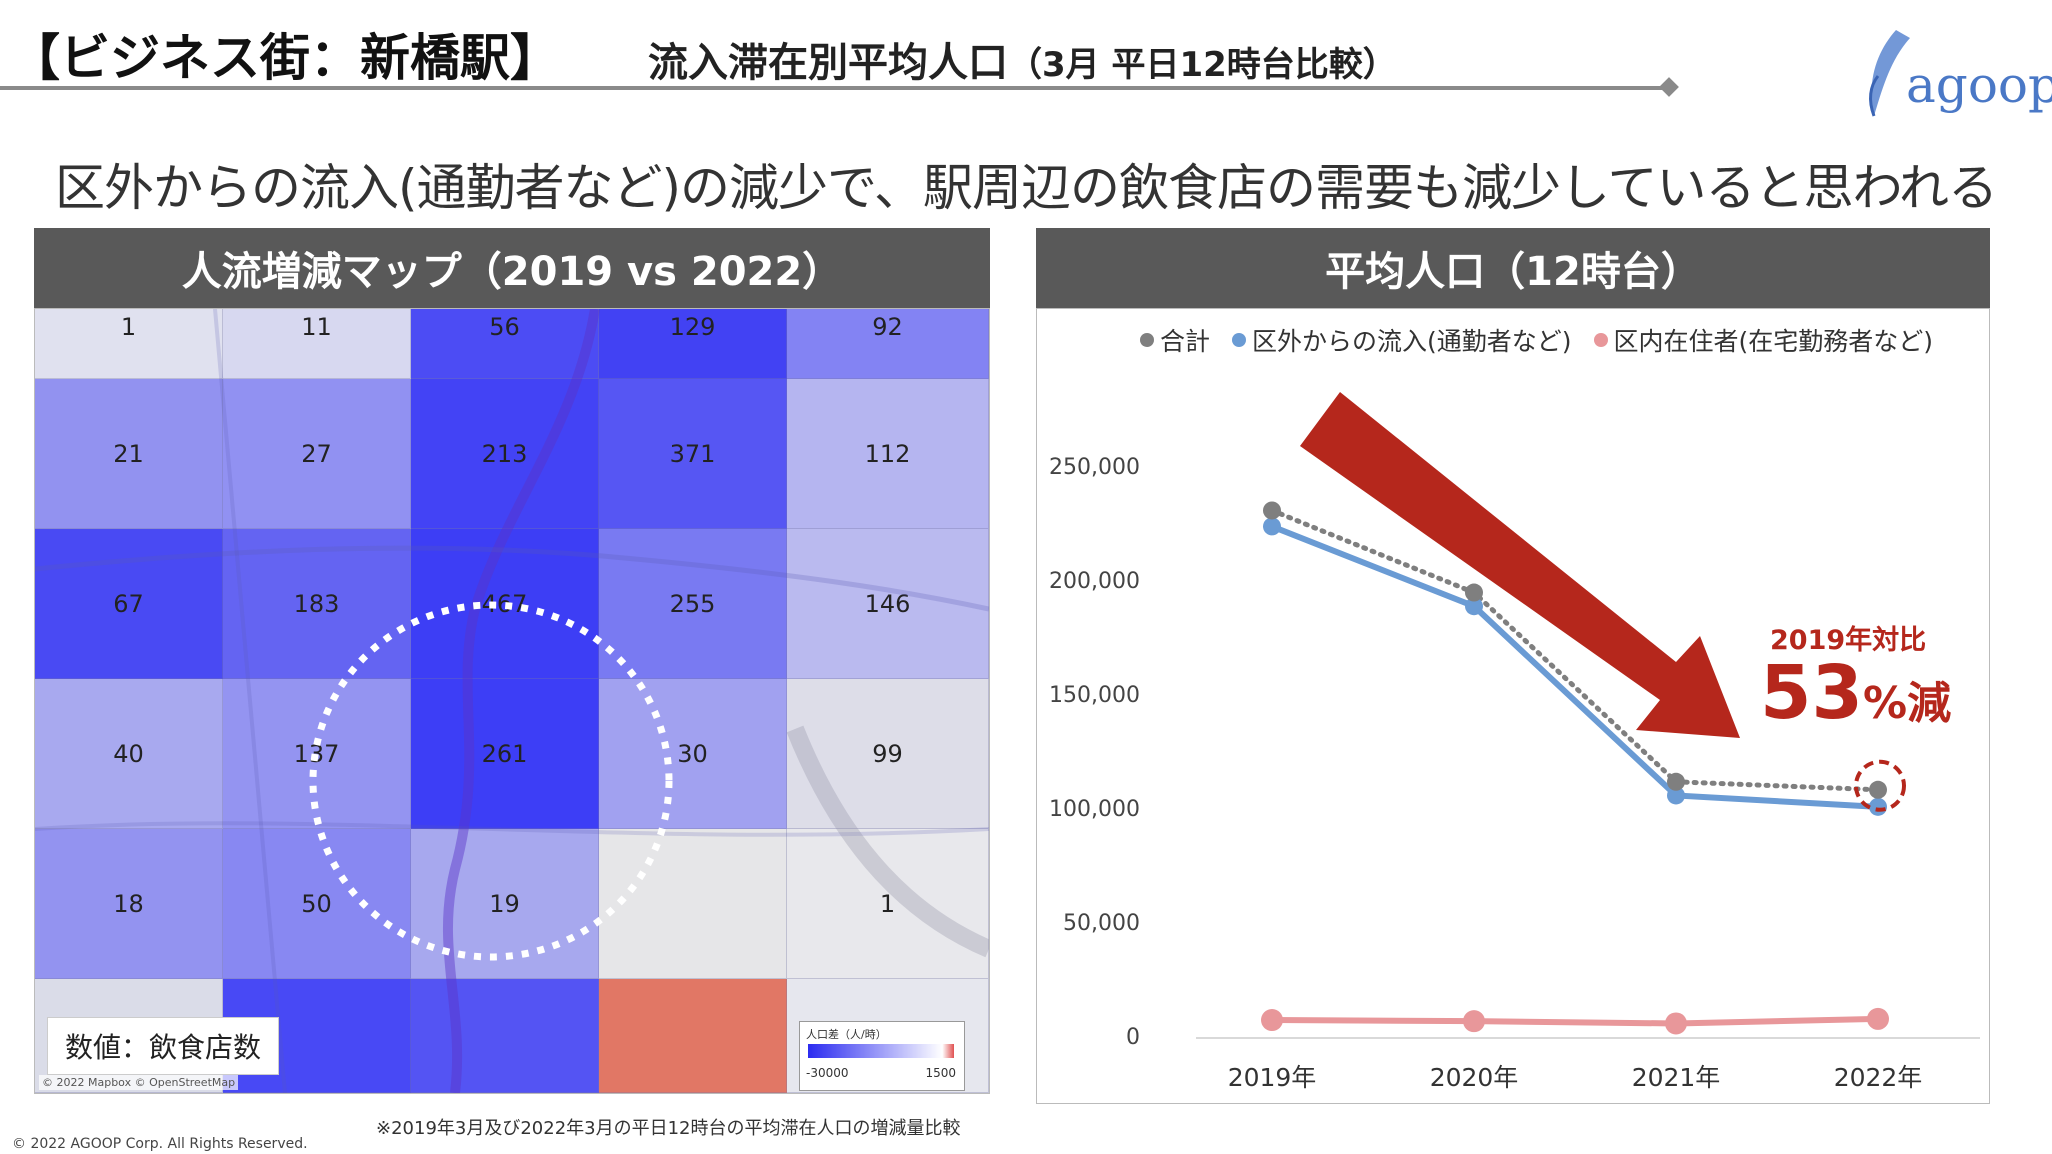 Image resolution: width=2052 pixels, height=1154 pixels. I want to click on map-cell: 50, so click(317, 904).